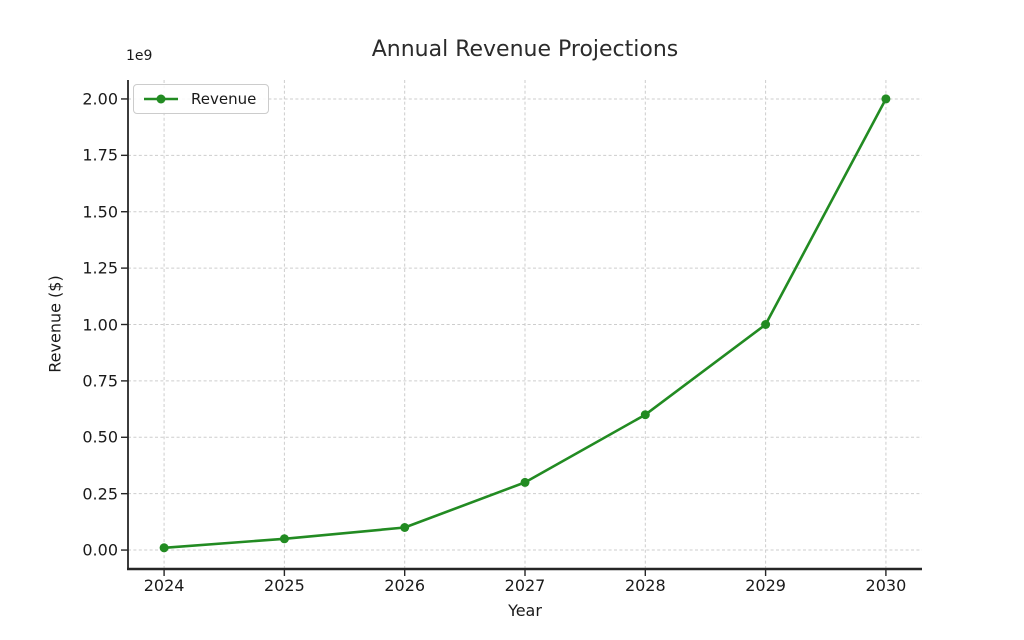 Image resolution: width=1024 pixels, height=640 pixels. I want to click on legend-label: Revenue, so click(224, 99).